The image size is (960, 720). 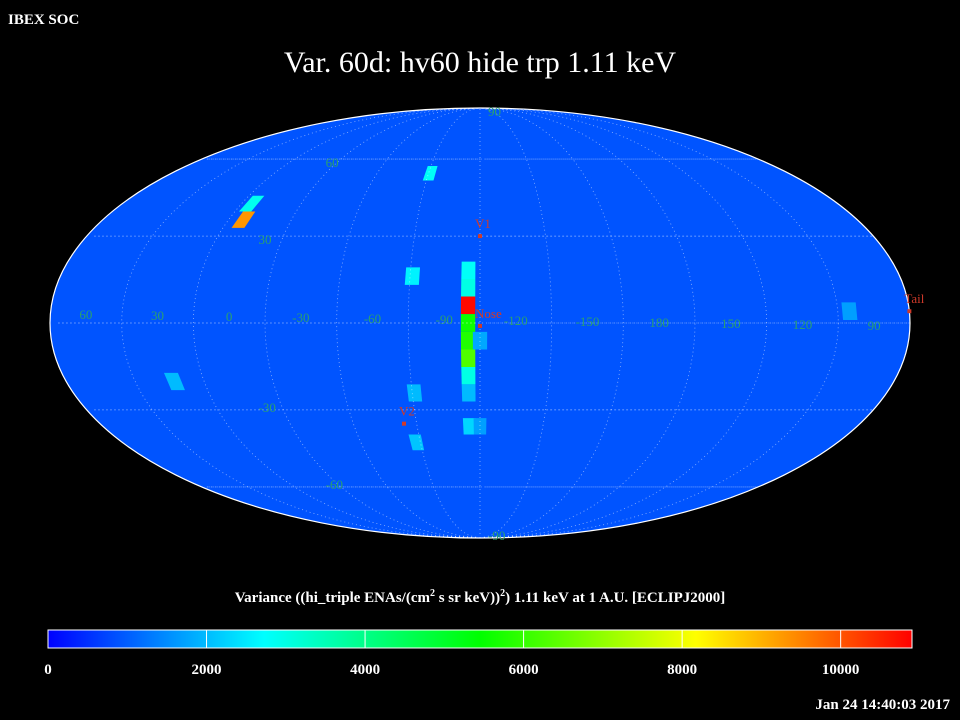 What do you see at coordinates (841, 670) in the screenshot?
I see `colorbar-tick-label: 10000` at bounding box center [841, 670].